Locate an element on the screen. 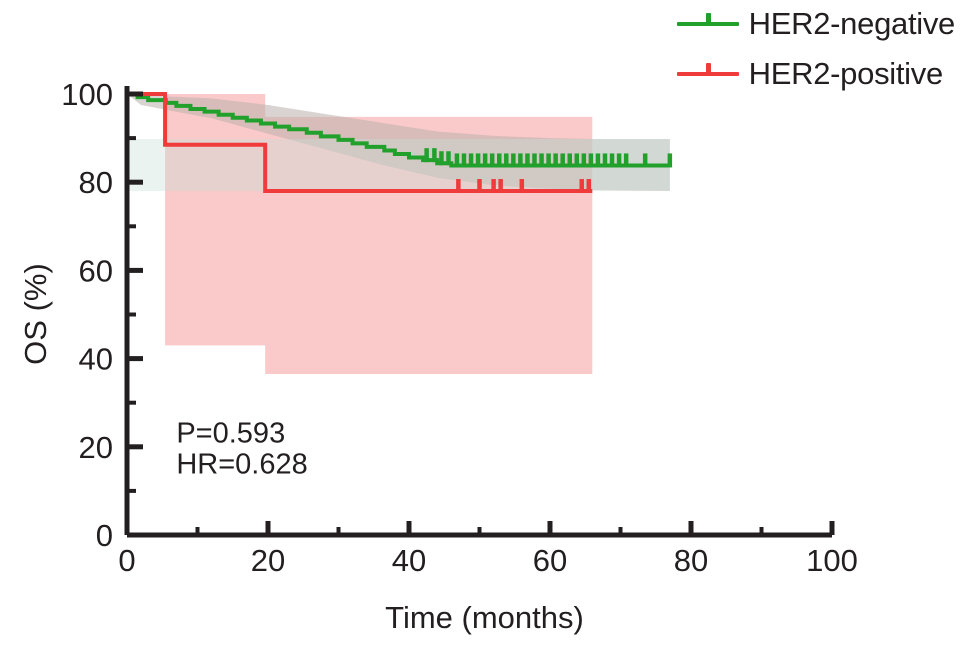  annotation-p-value: P=0.593 is located at coordinates (230, 433).